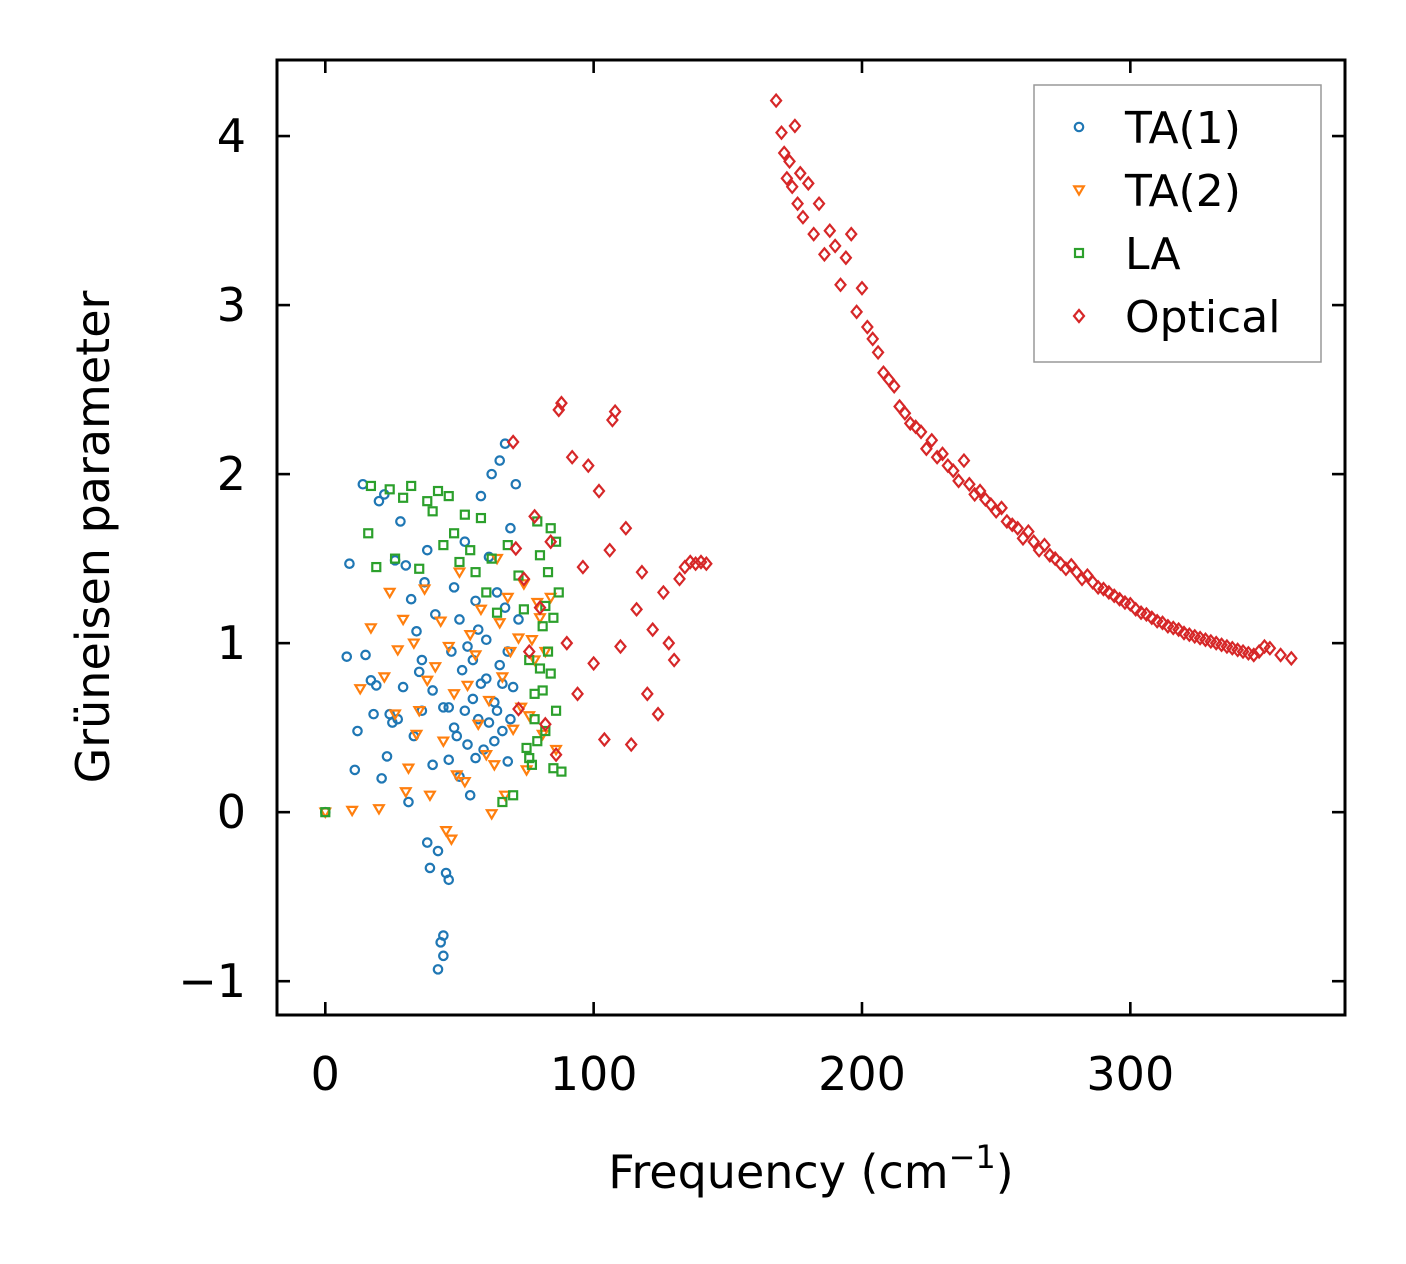 The height and width of the screenshot is (1264, 1406). I want to click on x-tick-label: 0, so click(325, 1074).